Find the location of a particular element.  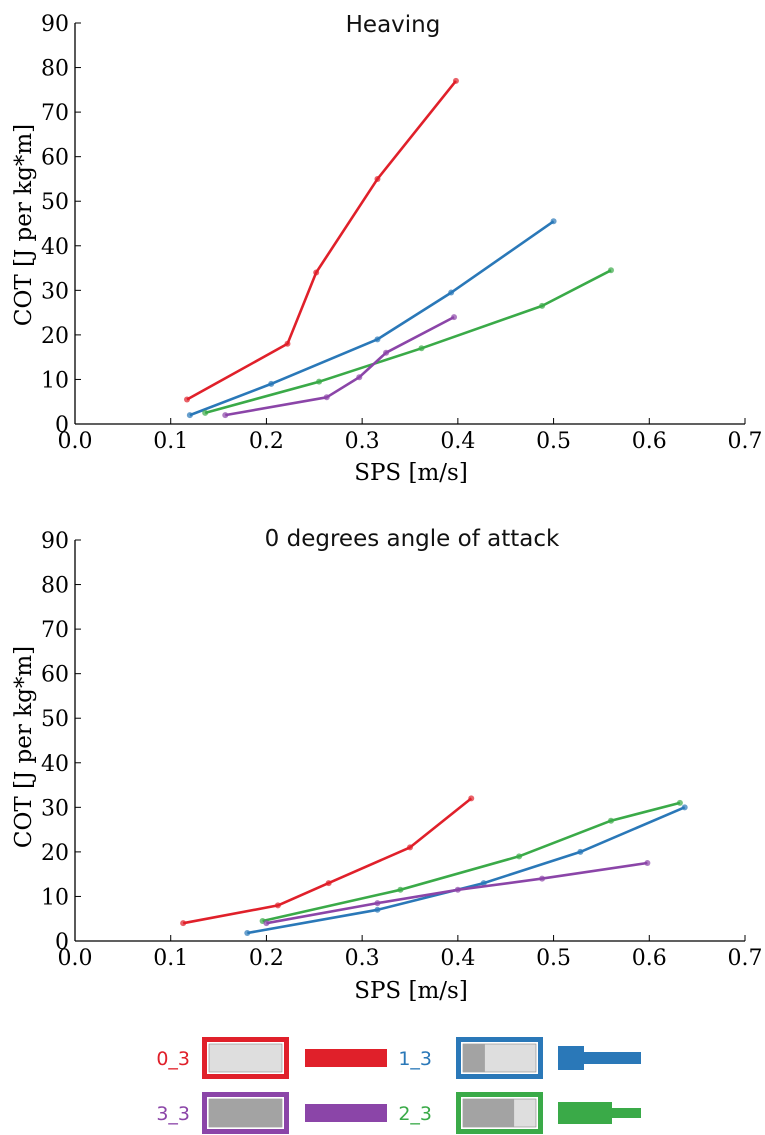

legend-label: 2_3 is located at coordinates (415, 1114).